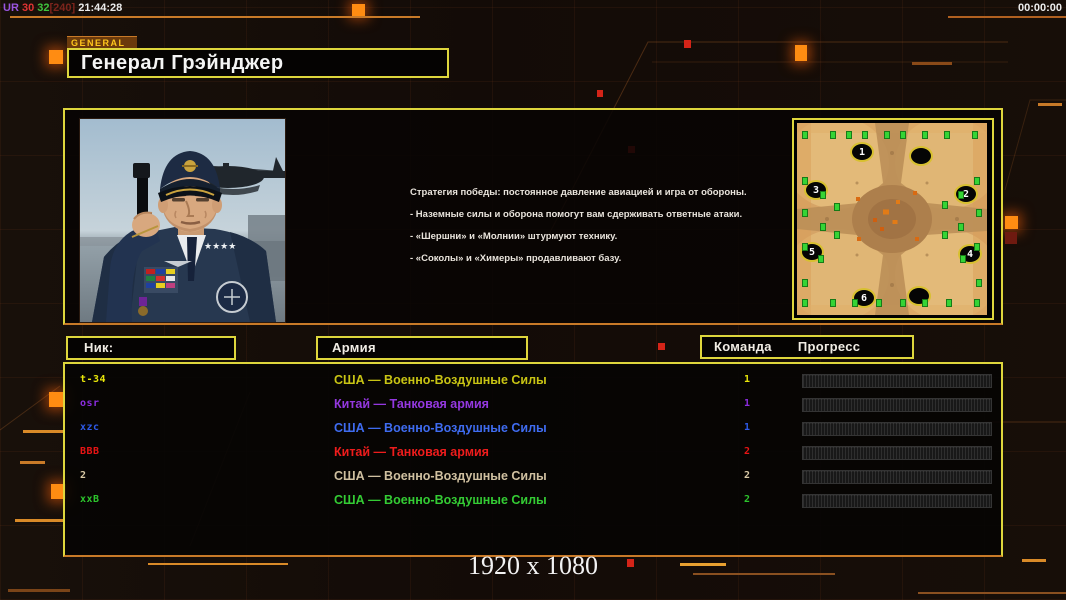 The image size is (1066, 600). What do you see at coordinates (919, 296) in the screenshot?
I see `spawn-marker-empty` at bounding box center [919, 296].